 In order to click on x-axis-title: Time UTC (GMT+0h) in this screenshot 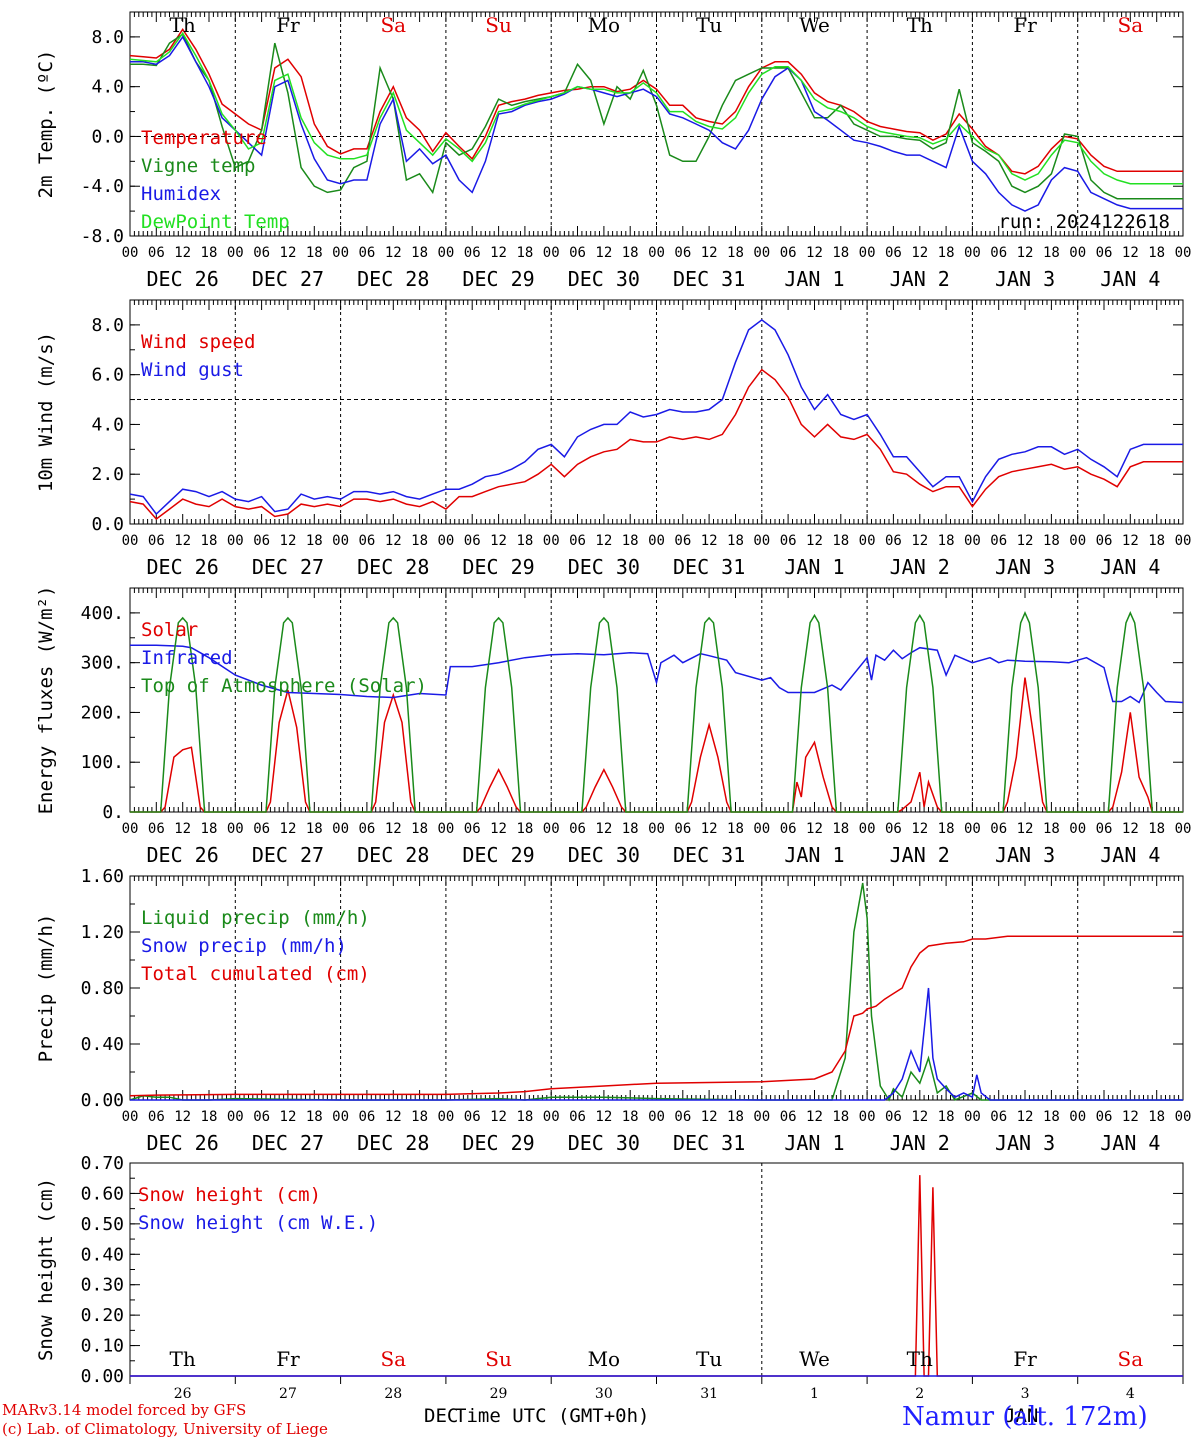, I will do `click(552, 1416)`.